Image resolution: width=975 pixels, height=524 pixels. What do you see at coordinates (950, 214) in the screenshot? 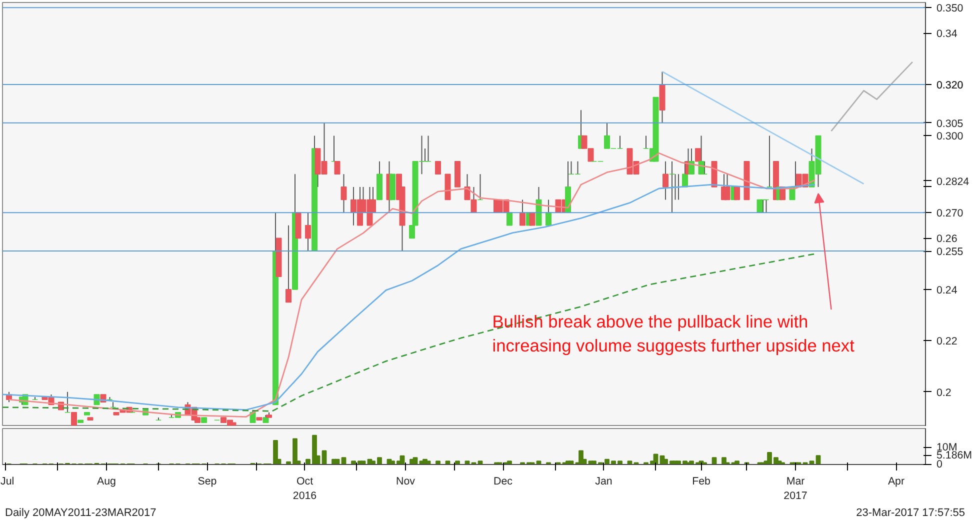
I see `ref-line-label: 0.270` at bounding box center [950, 214].